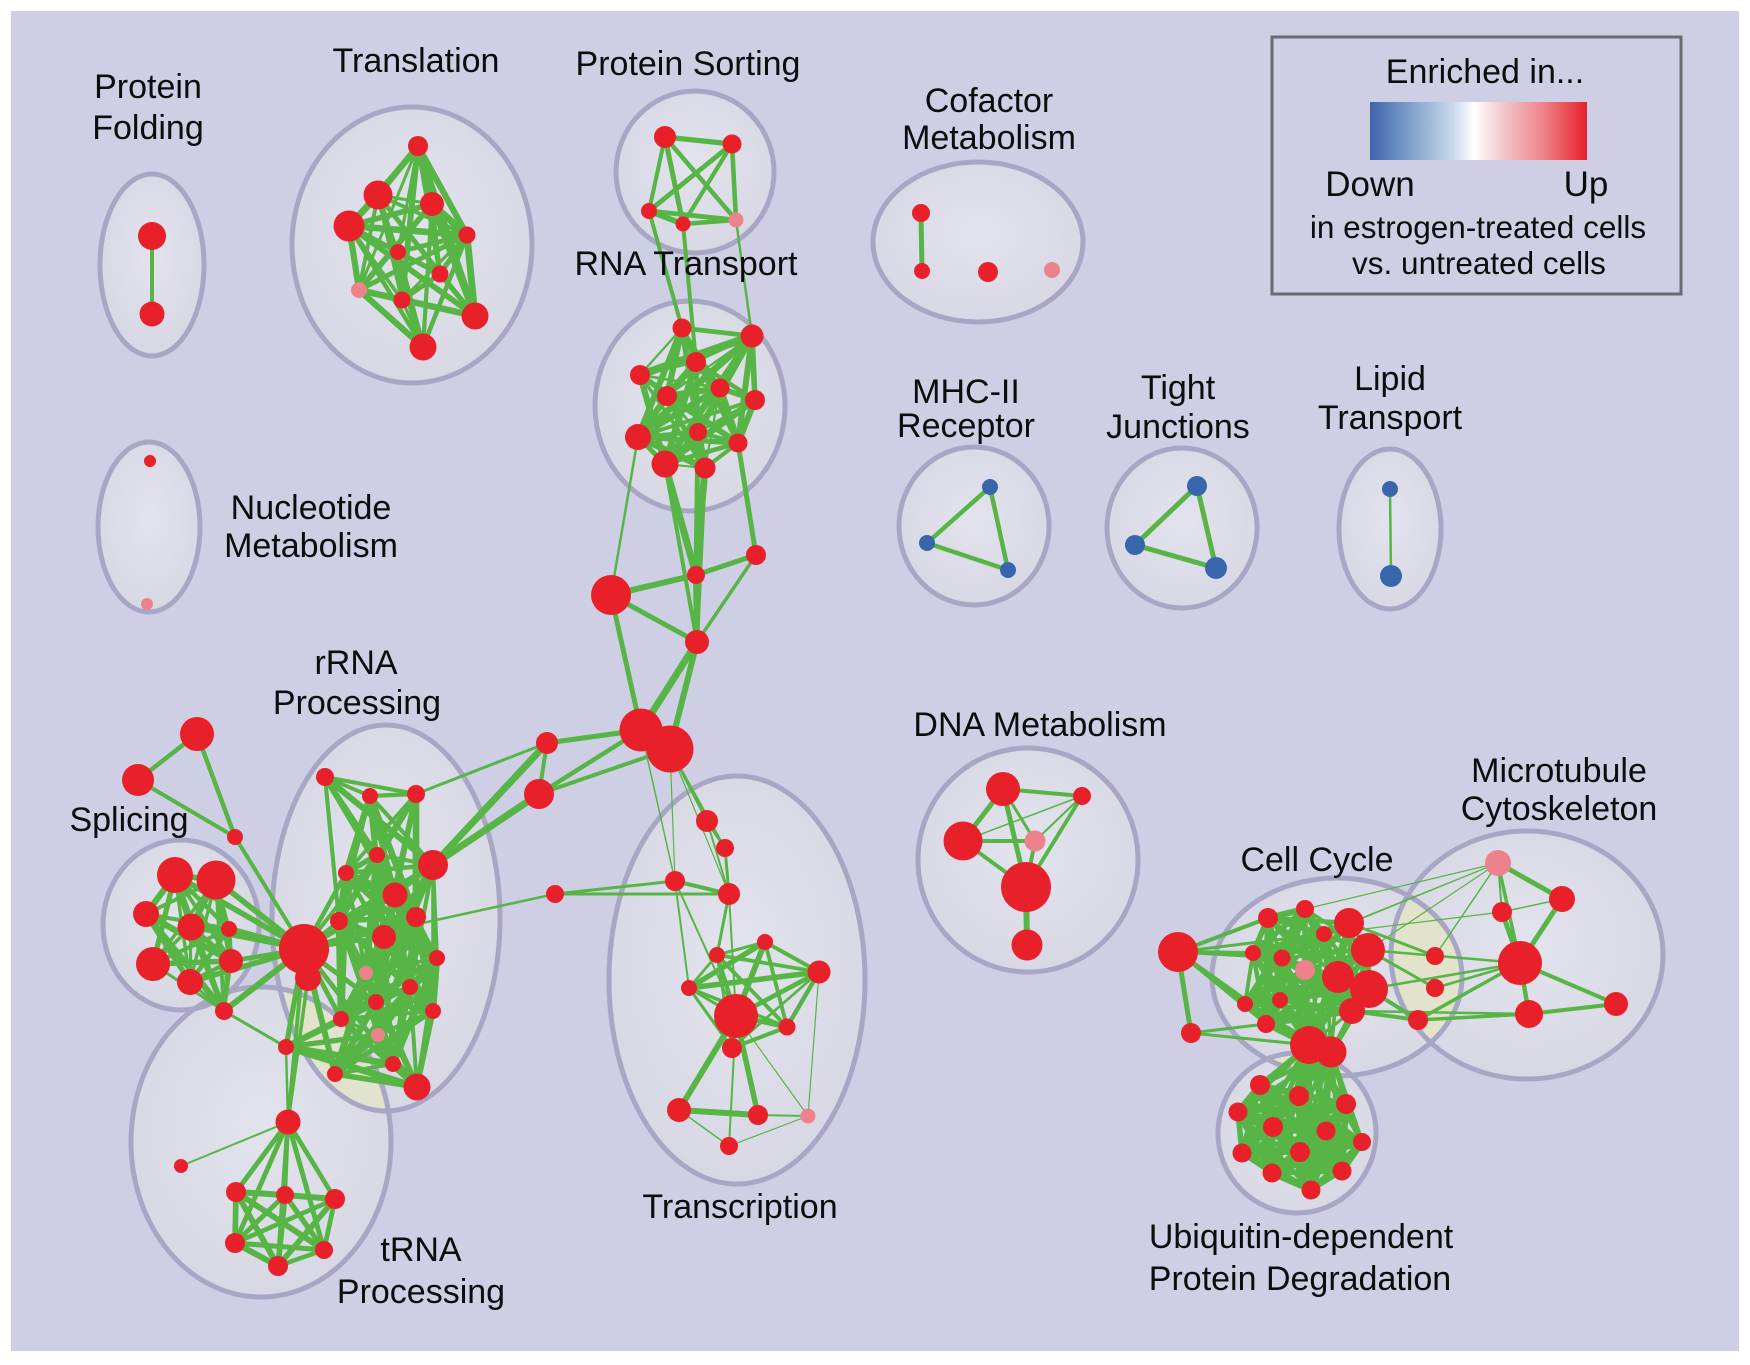  What do you see at coordinates (739, 1207) in the screenshot?
I see `svg-text: Transcription` at bounding box center [739, 1207].